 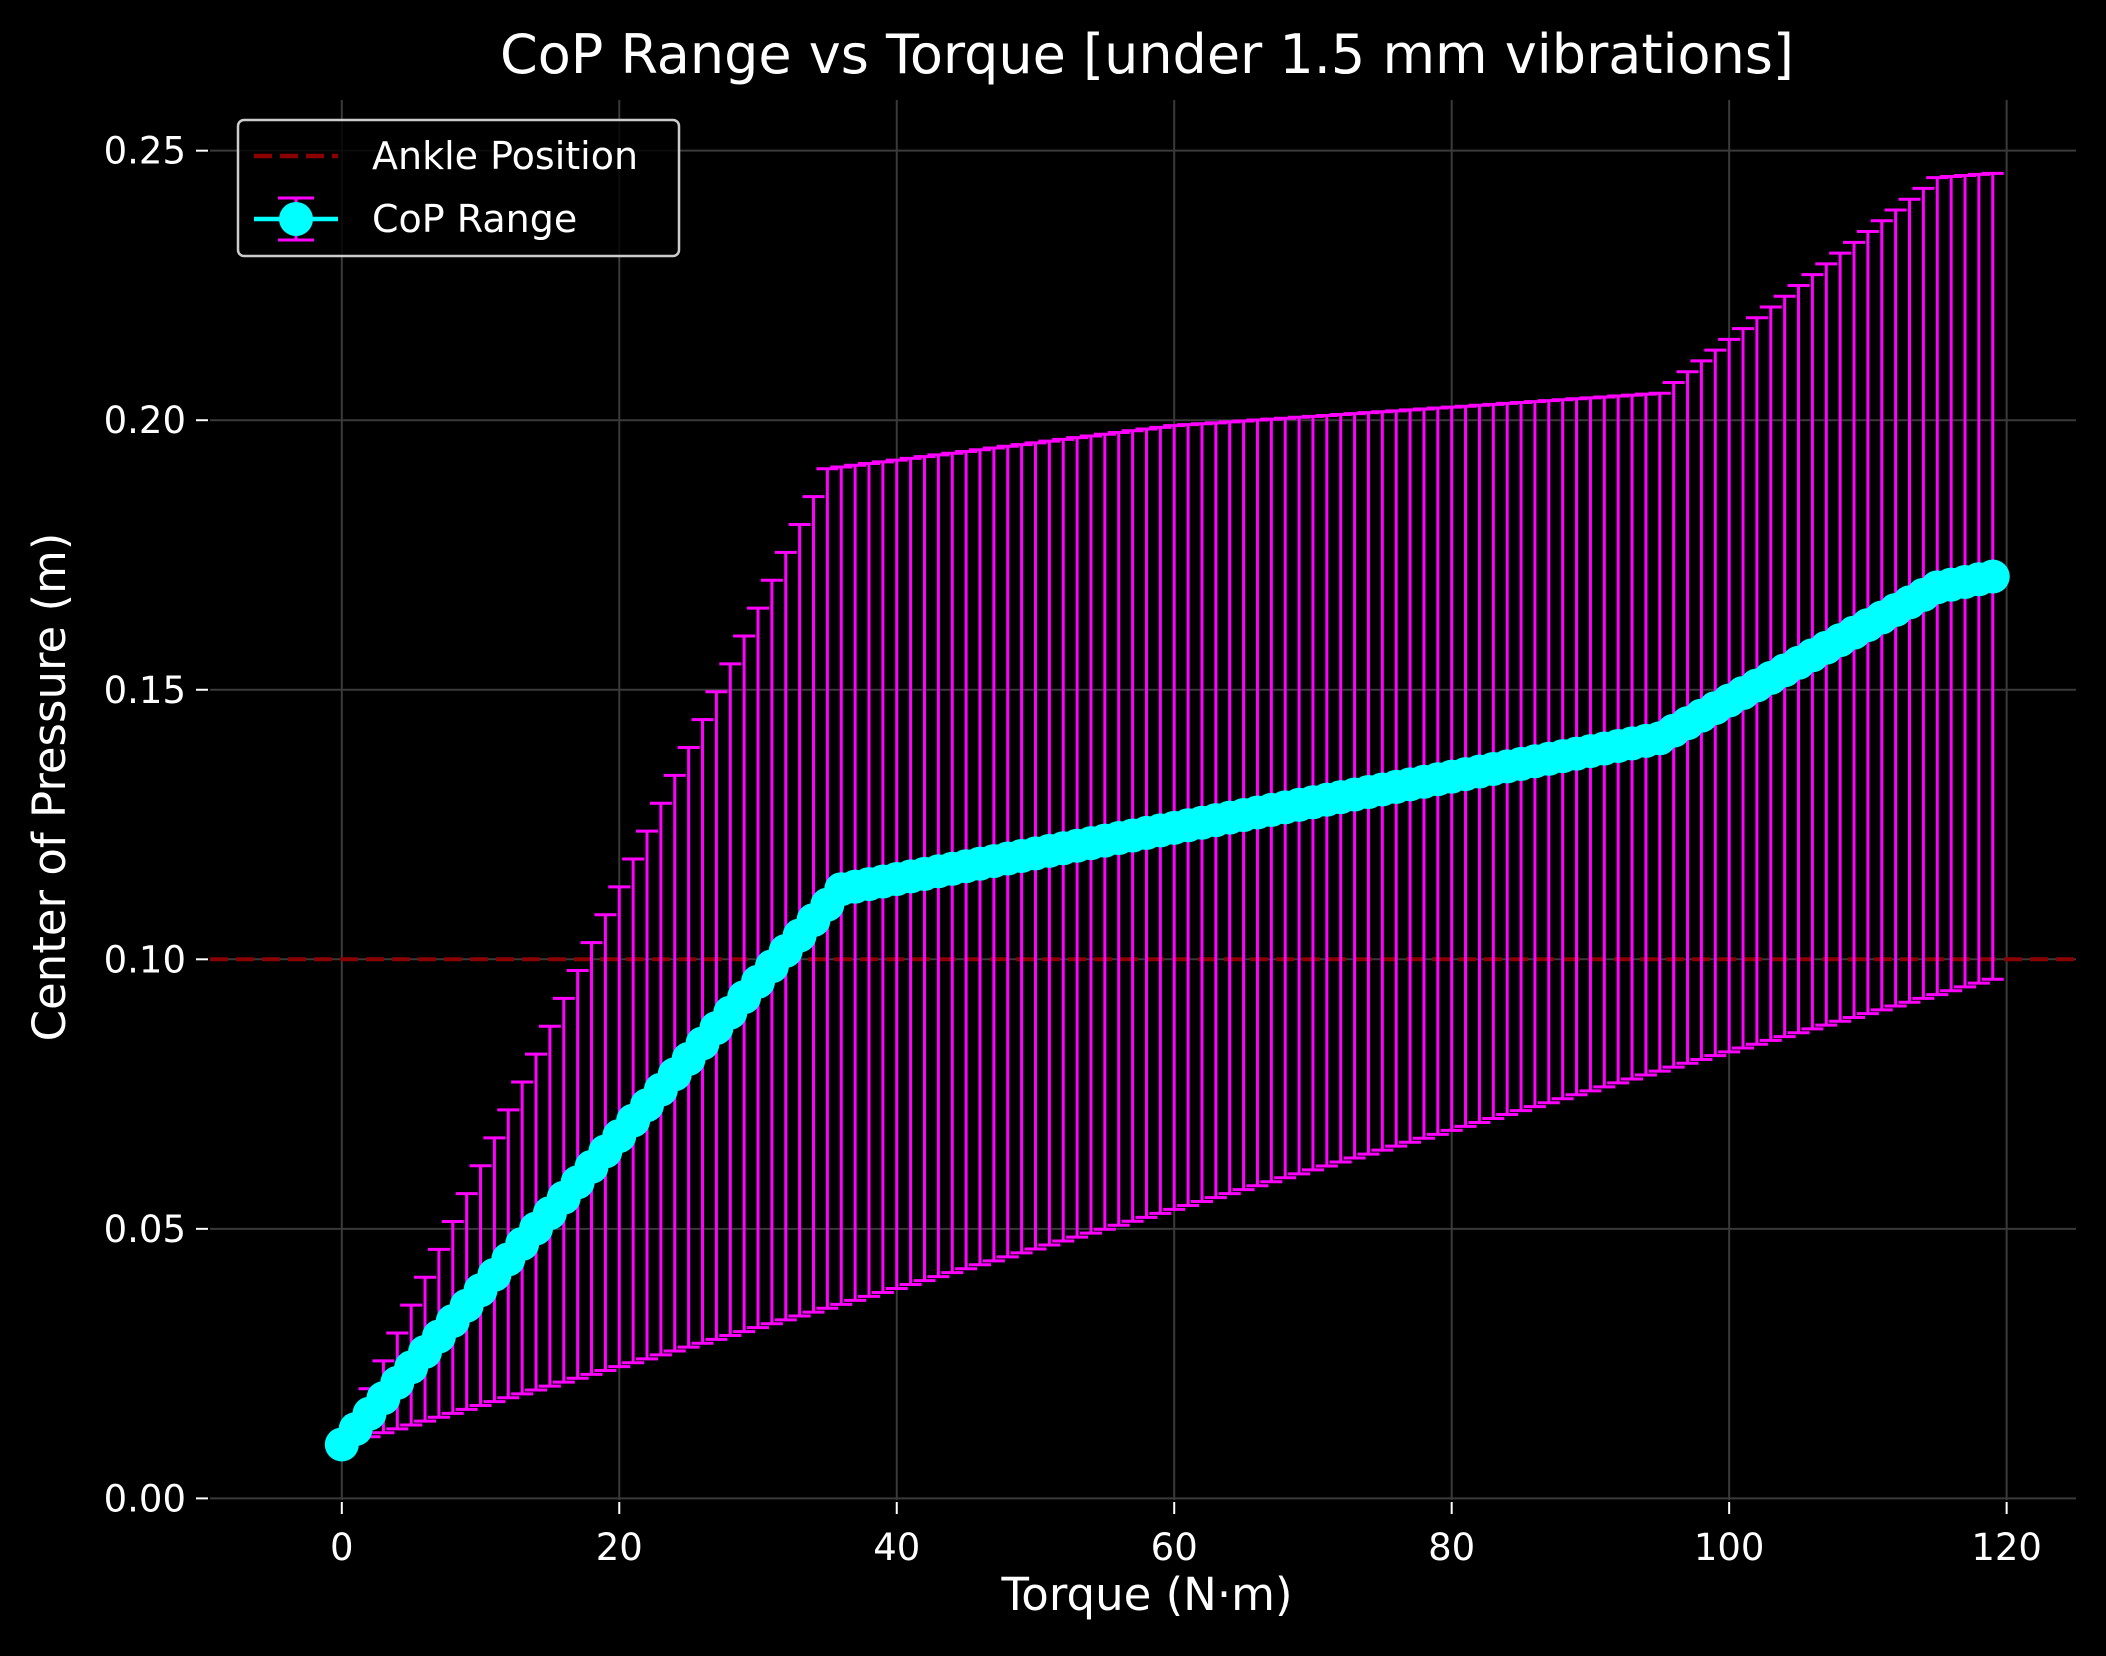 I want to click on x-tick-label: 100, so click(x=1729, y=1547).